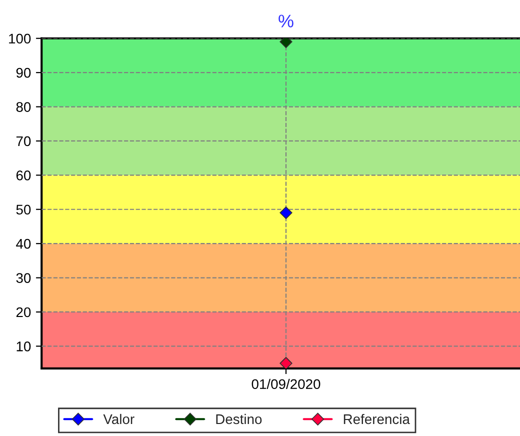 This screenshot has width=520, height=436. What do you see at coordinates (23, 209) in the screenshot?
I see `y-tick-label: 50` at bounding box center [23, 209].